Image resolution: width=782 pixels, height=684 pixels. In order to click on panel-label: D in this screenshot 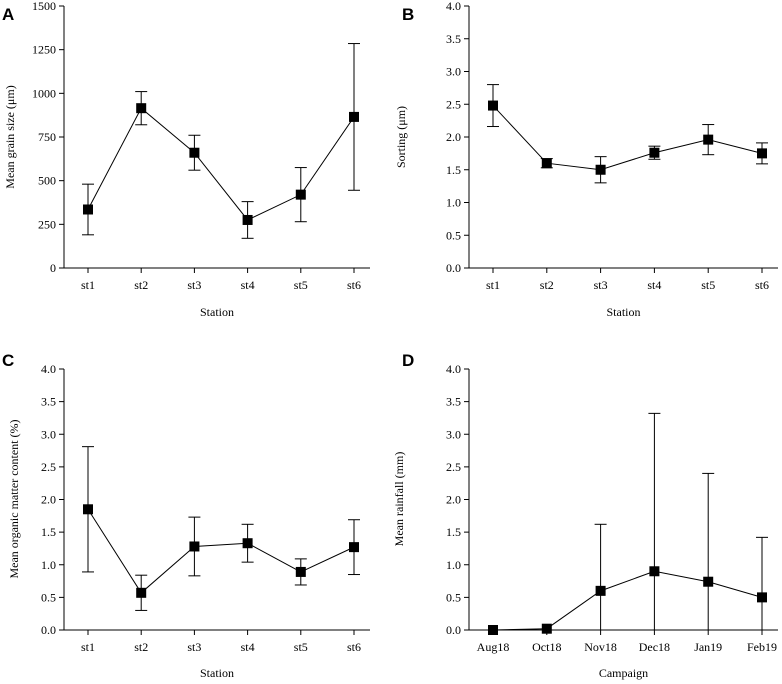, I will do `click(408, 360)`.